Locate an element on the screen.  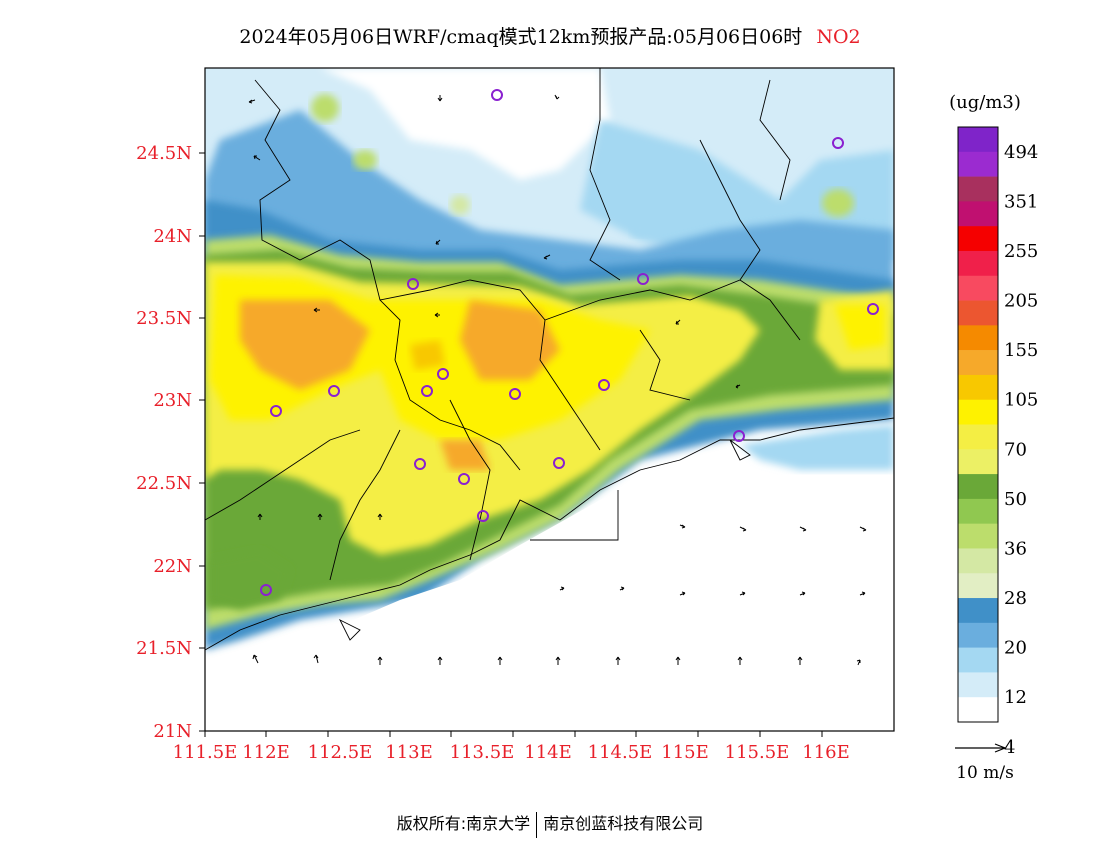
lat-tick-label: 22N is located at coordinates (172, 566).